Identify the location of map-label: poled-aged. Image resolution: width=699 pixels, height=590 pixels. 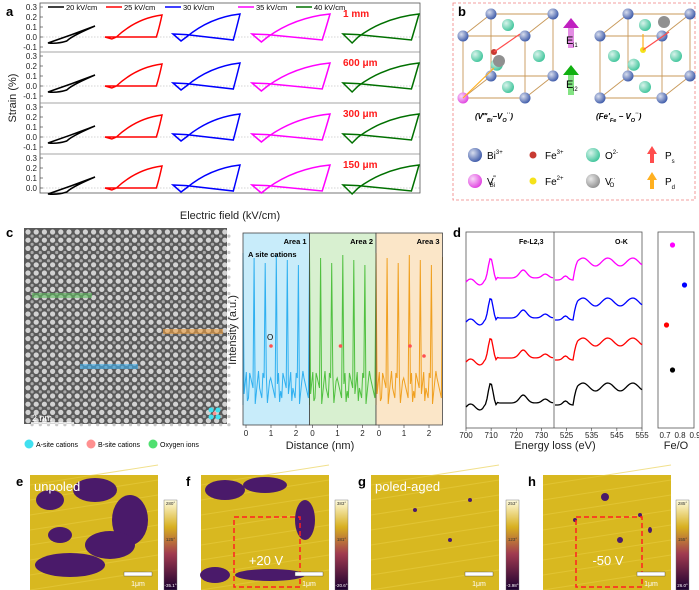
(407, 486).